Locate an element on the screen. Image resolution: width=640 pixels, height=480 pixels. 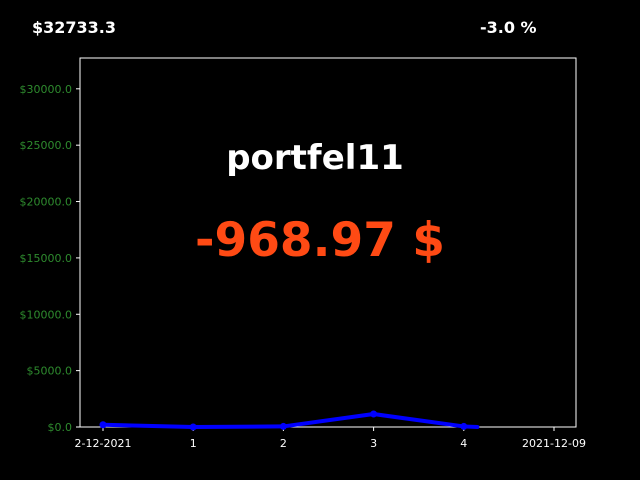
x-tick-label: 3 is located at coordinates (373, 443).